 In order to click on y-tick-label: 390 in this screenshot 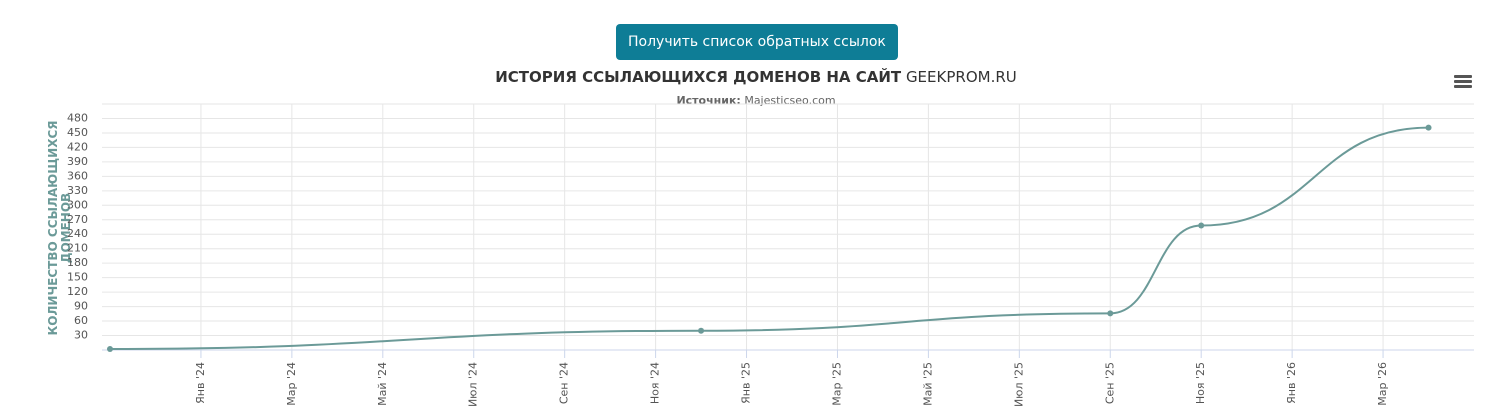, I will do `click(77, 161)`.